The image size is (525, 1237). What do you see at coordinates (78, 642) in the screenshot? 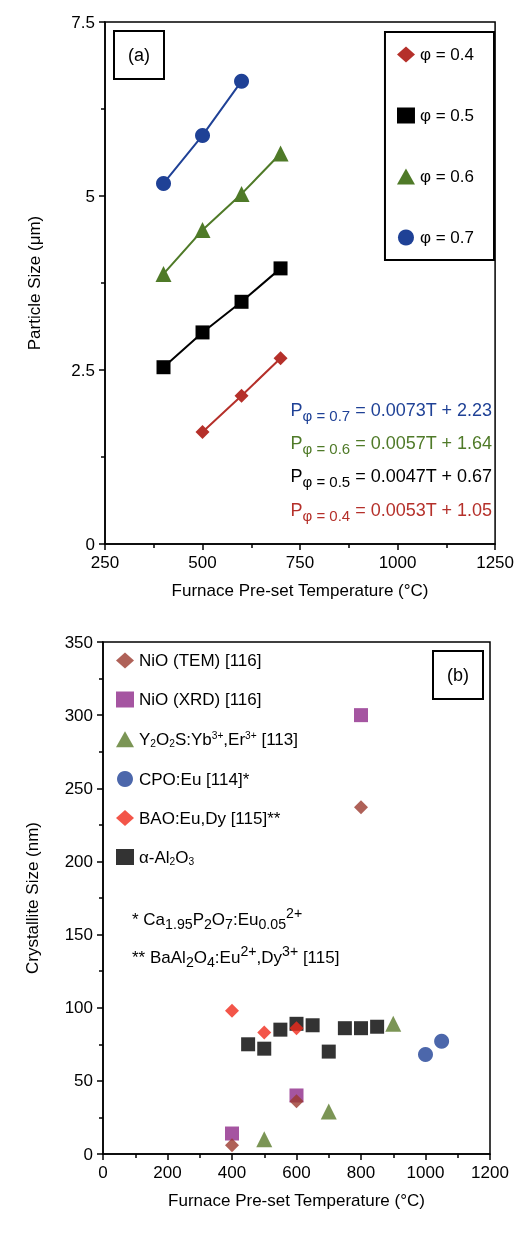
I see `y-tick-label: 350` at bounding box center [78, 642].